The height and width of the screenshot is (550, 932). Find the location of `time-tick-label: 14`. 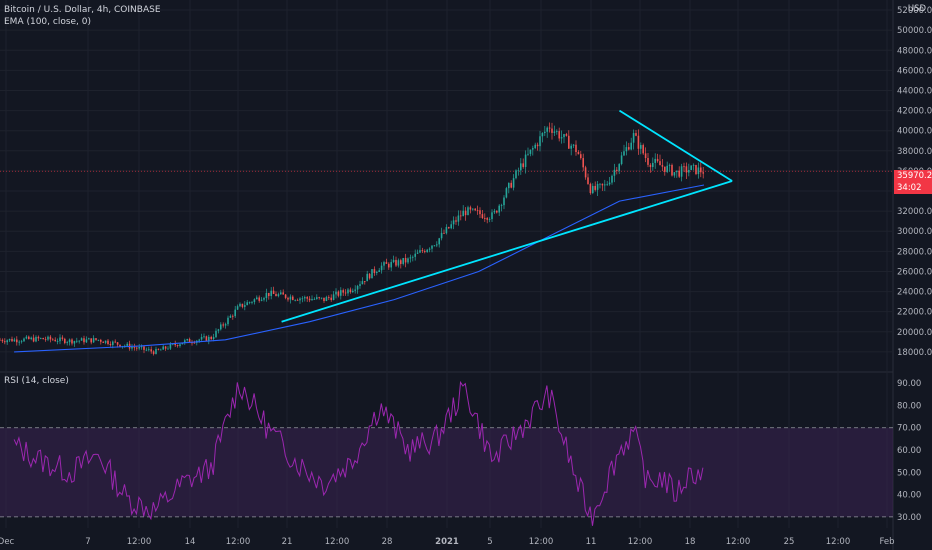

time-tick-label: 14 is located at coordinates (190, 542).